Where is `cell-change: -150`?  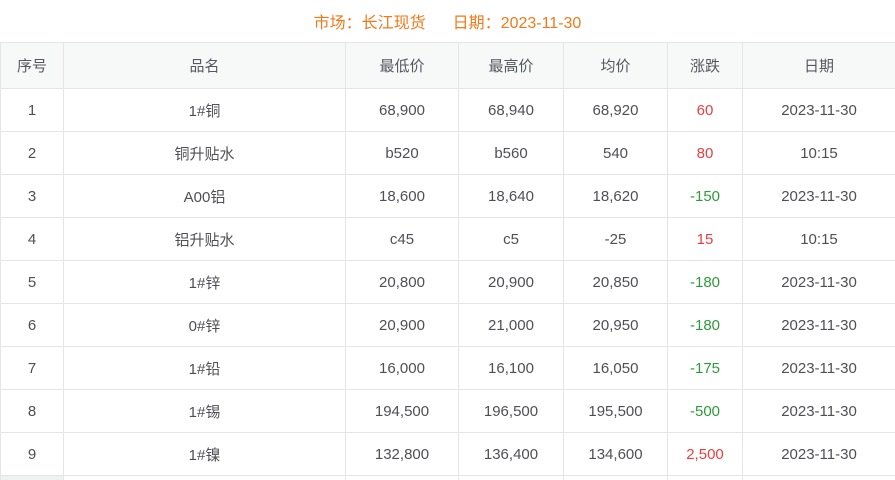 cell-change: -150 is located at coordinates (705, 196).